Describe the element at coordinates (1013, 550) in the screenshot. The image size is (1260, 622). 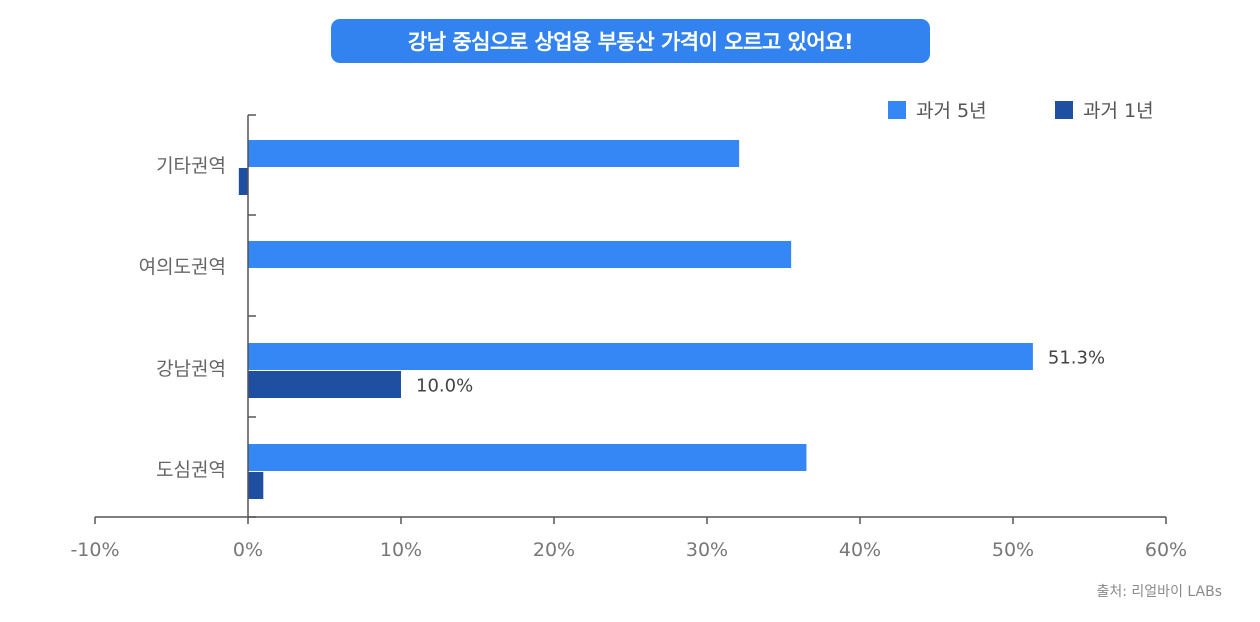
I see `x-tick-label: 50%` at that location.